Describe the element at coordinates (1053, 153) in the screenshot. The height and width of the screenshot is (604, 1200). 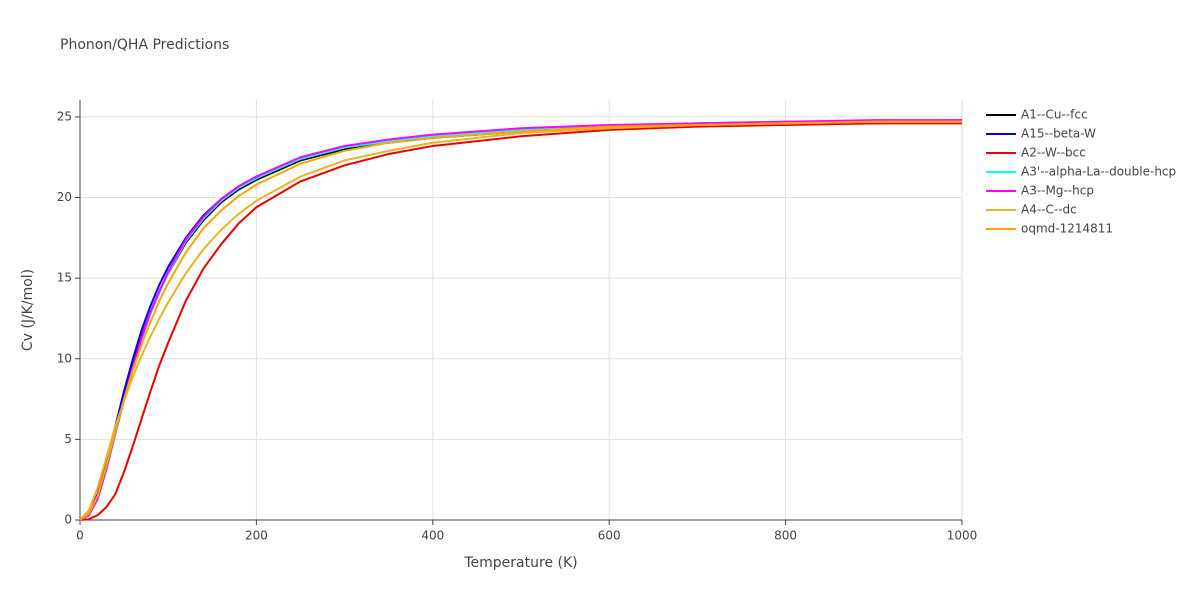
I see `legend-label: A2--W--bcc` at that location.